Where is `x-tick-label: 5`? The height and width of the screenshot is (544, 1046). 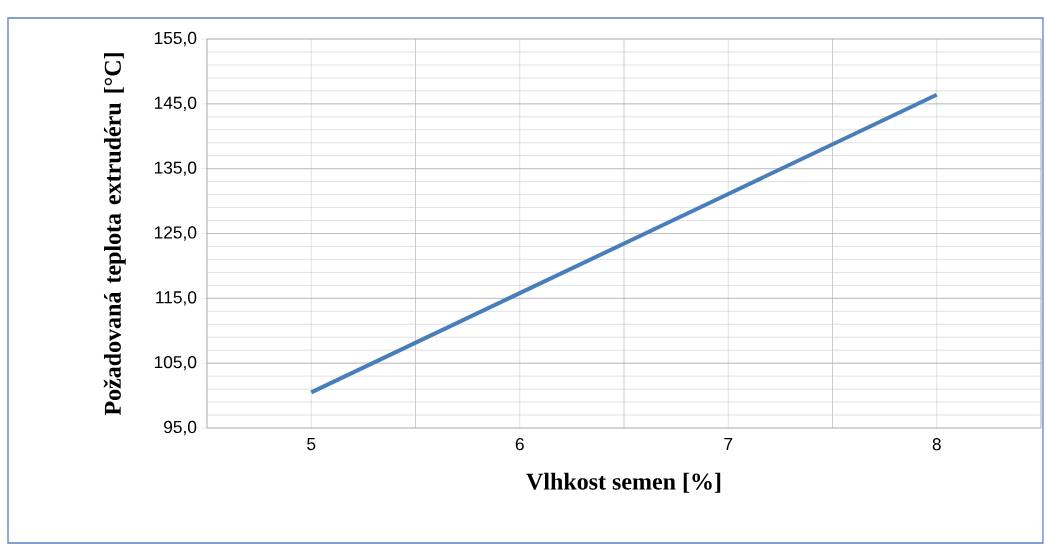
x-tick-label: 5 is located at coordinates (311, 444).